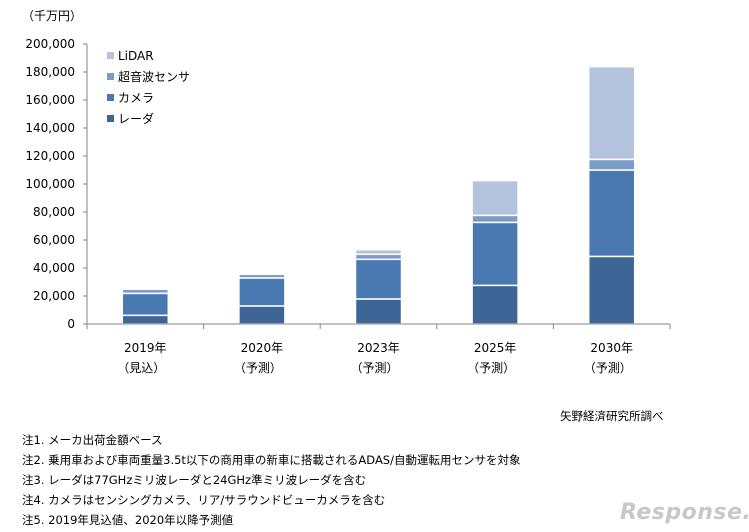 This screenshot has width=749, height=532. I want to click on note: 注4. カメラはセンシングカメラ、リア/サラウンドビューカメラを含む, so click(204, 500).